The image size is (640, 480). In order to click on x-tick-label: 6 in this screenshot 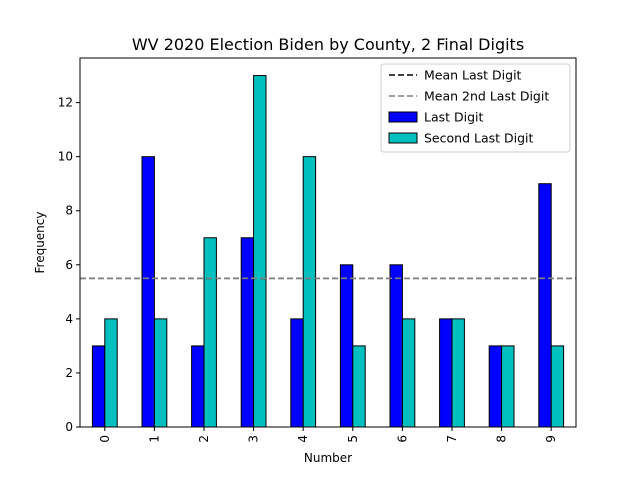, I will do `click(402, 439)`.